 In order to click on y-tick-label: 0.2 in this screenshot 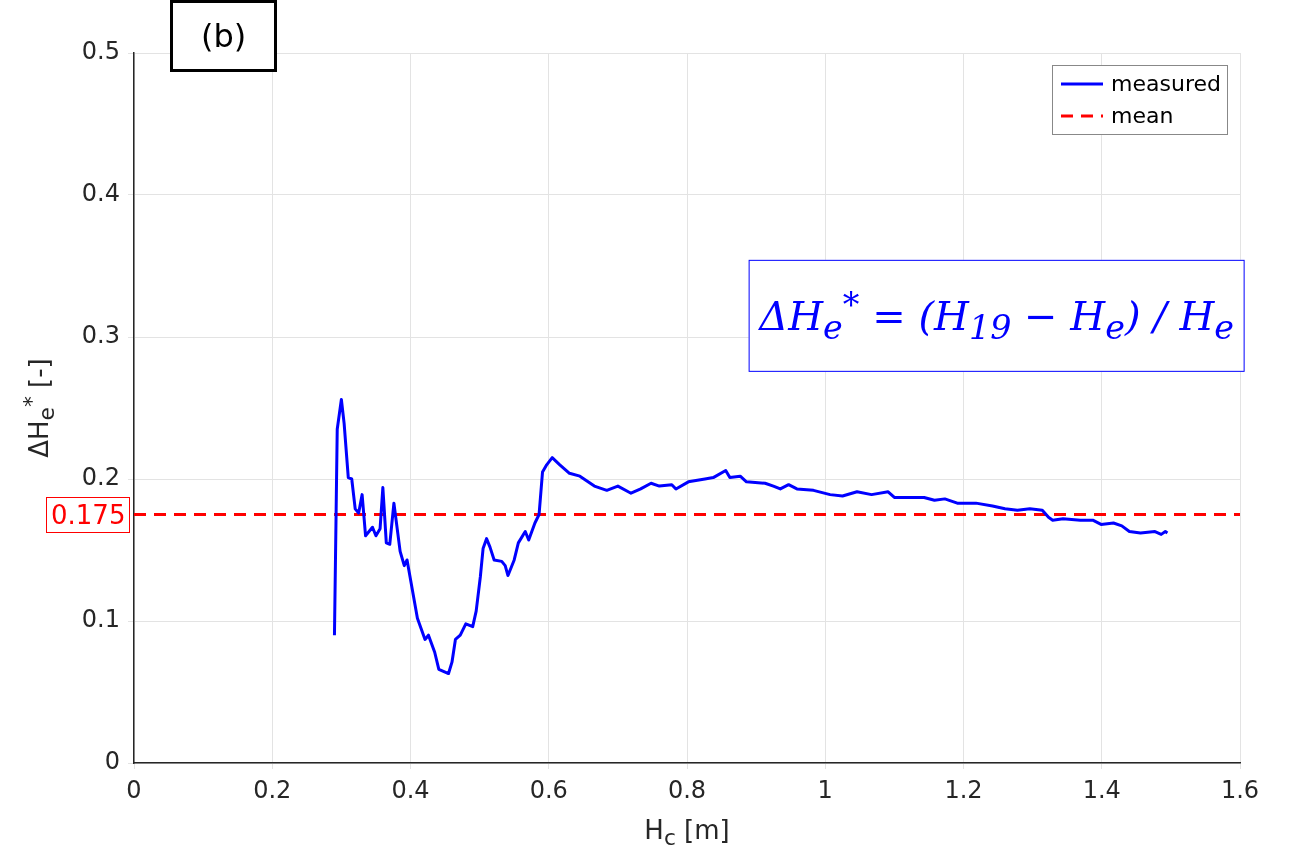, I will do `click(100, 477)`.